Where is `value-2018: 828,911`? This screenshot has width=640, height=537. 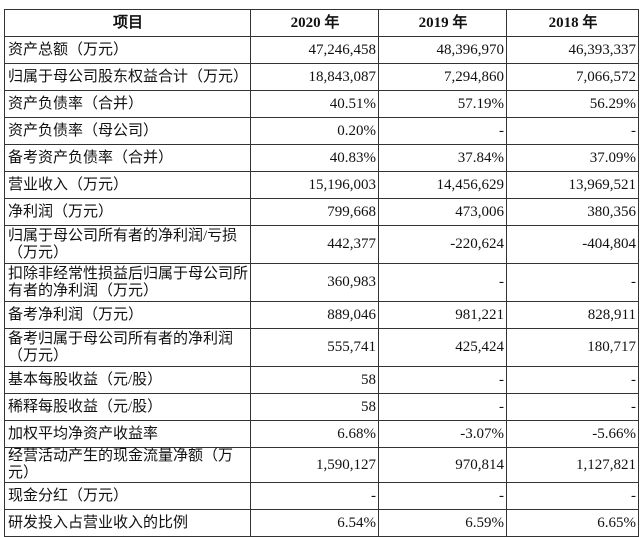 value-2018: 828,911 is located at coordinates (572, 315).